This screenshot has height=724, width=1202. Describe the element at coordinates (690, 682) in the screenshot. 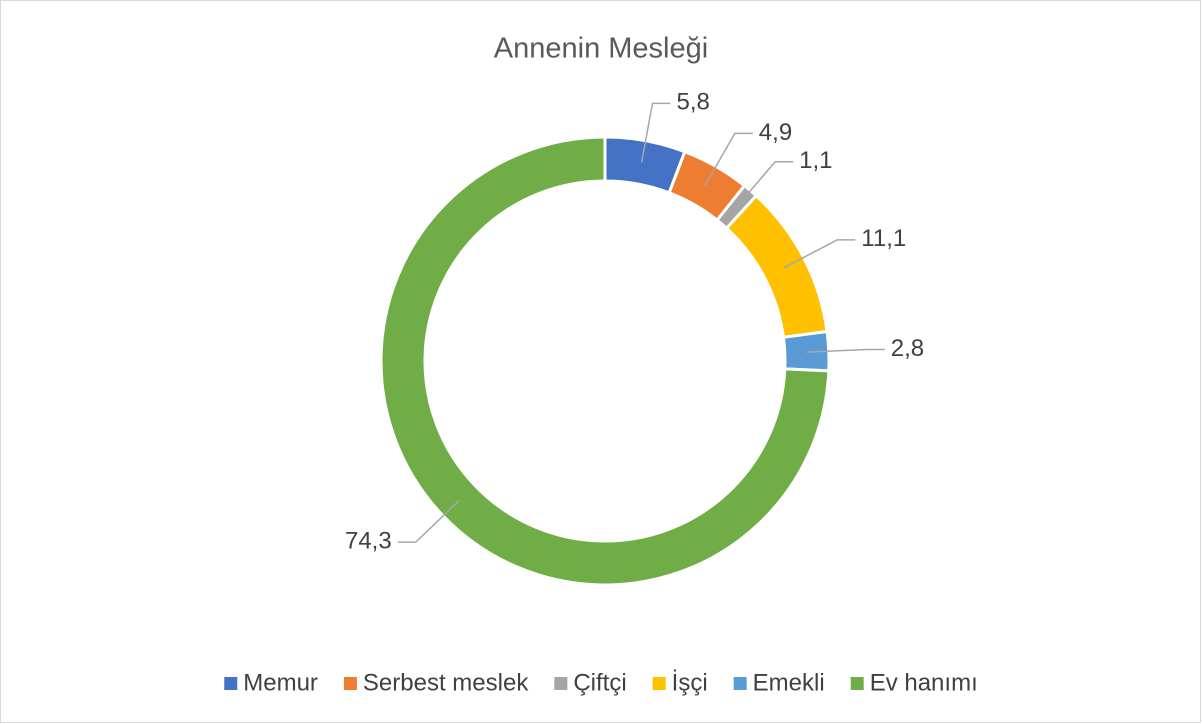

I see `legend-label: İşçi` at that location.